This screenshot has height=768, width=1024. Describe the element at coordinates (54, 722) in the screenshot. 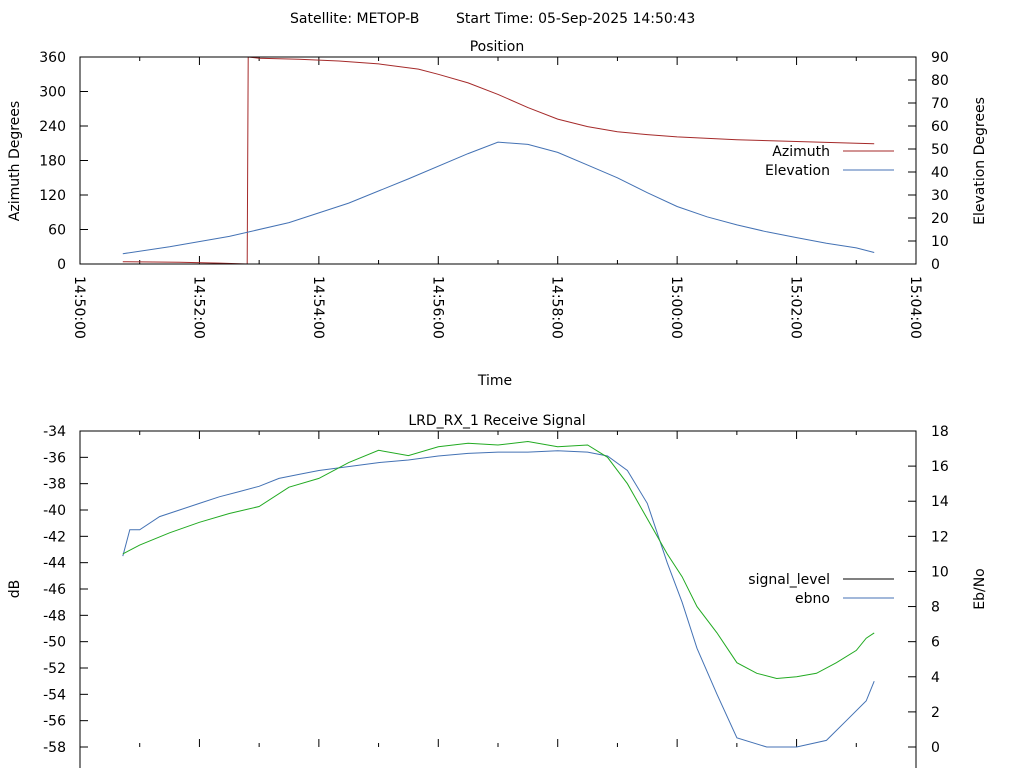

I see `signal-ytick-label: -56` at that location.